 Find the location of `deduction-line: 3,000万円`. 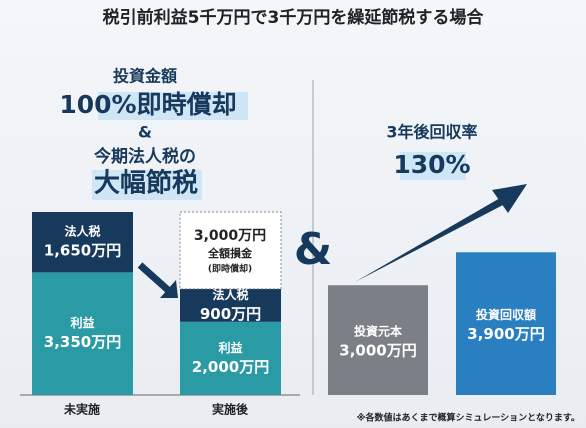

deduction-line: 3,000万円 is located at coordinates (230, 236).